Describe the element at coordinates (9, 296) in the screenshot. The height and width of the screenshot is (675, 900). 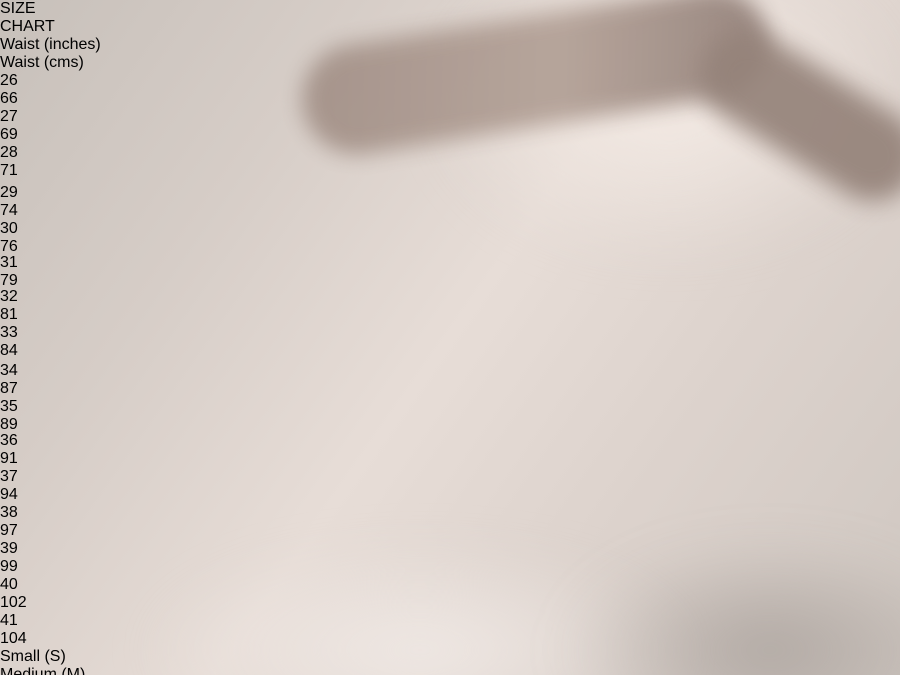
I see `waist-inches-value: 32` at that location.